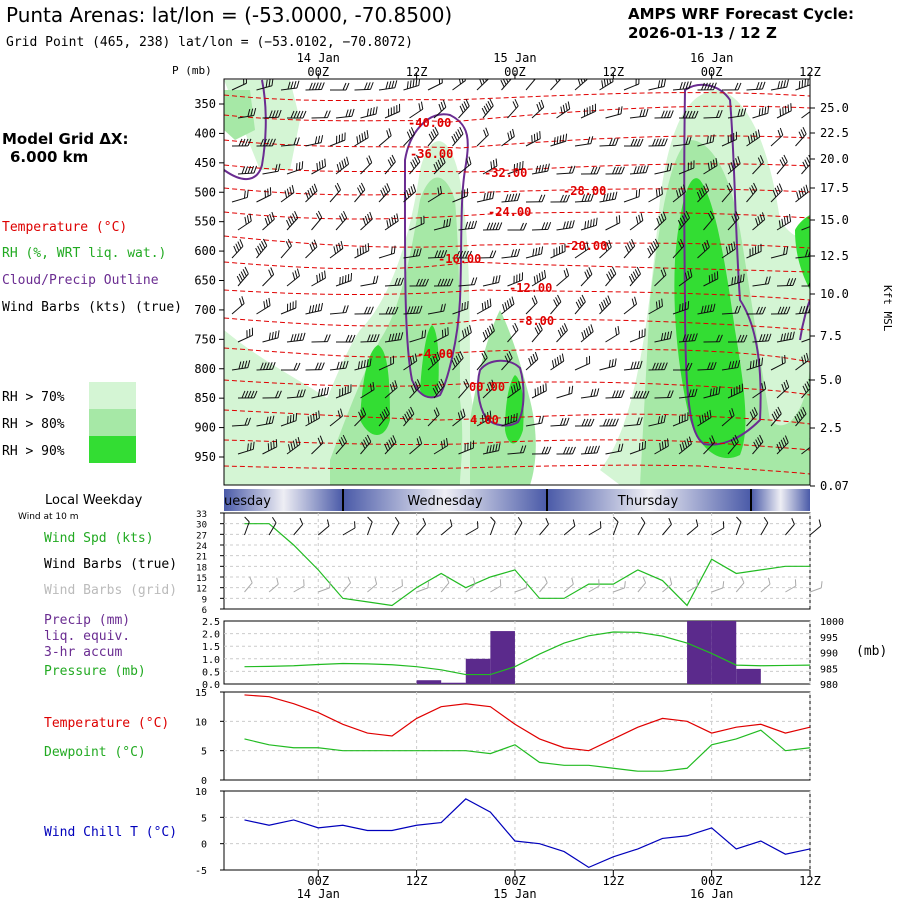 The height and width of the screenshot is (900, 900). Describe the element at coordinates (205, 163) in the screenshot. I see `pressure-tick-label: 450` at that location.